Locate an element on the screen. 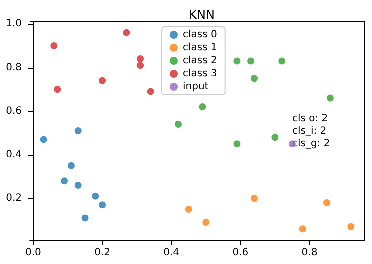  chart-title: KNN is located at coordinates (202, 15).